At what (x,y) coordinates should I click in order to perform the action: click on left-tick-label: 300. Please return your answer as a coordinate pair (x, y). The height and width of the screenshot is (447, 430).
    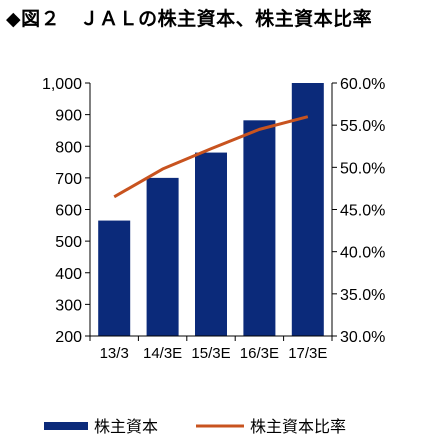
    Looking at the image, I should click on (68, 305).